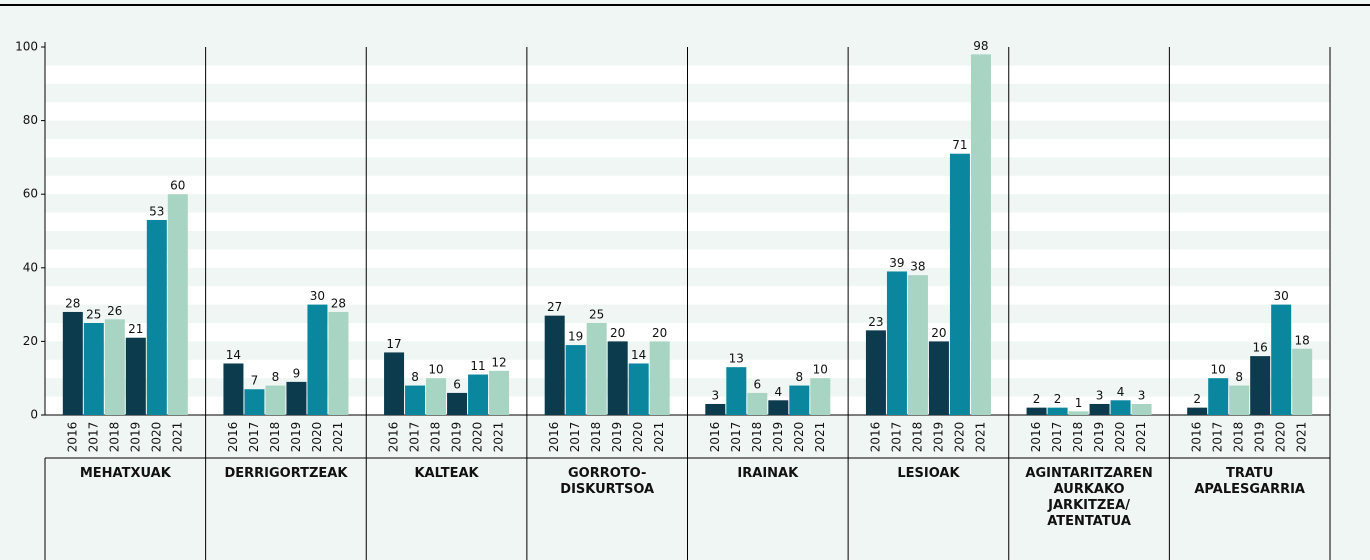 The width and height of the screenshot is (1370, 560). What do you see at coordinates (659, 333) in the screenshot?
I see `value-label: 20` at bounding box center [659, 333].